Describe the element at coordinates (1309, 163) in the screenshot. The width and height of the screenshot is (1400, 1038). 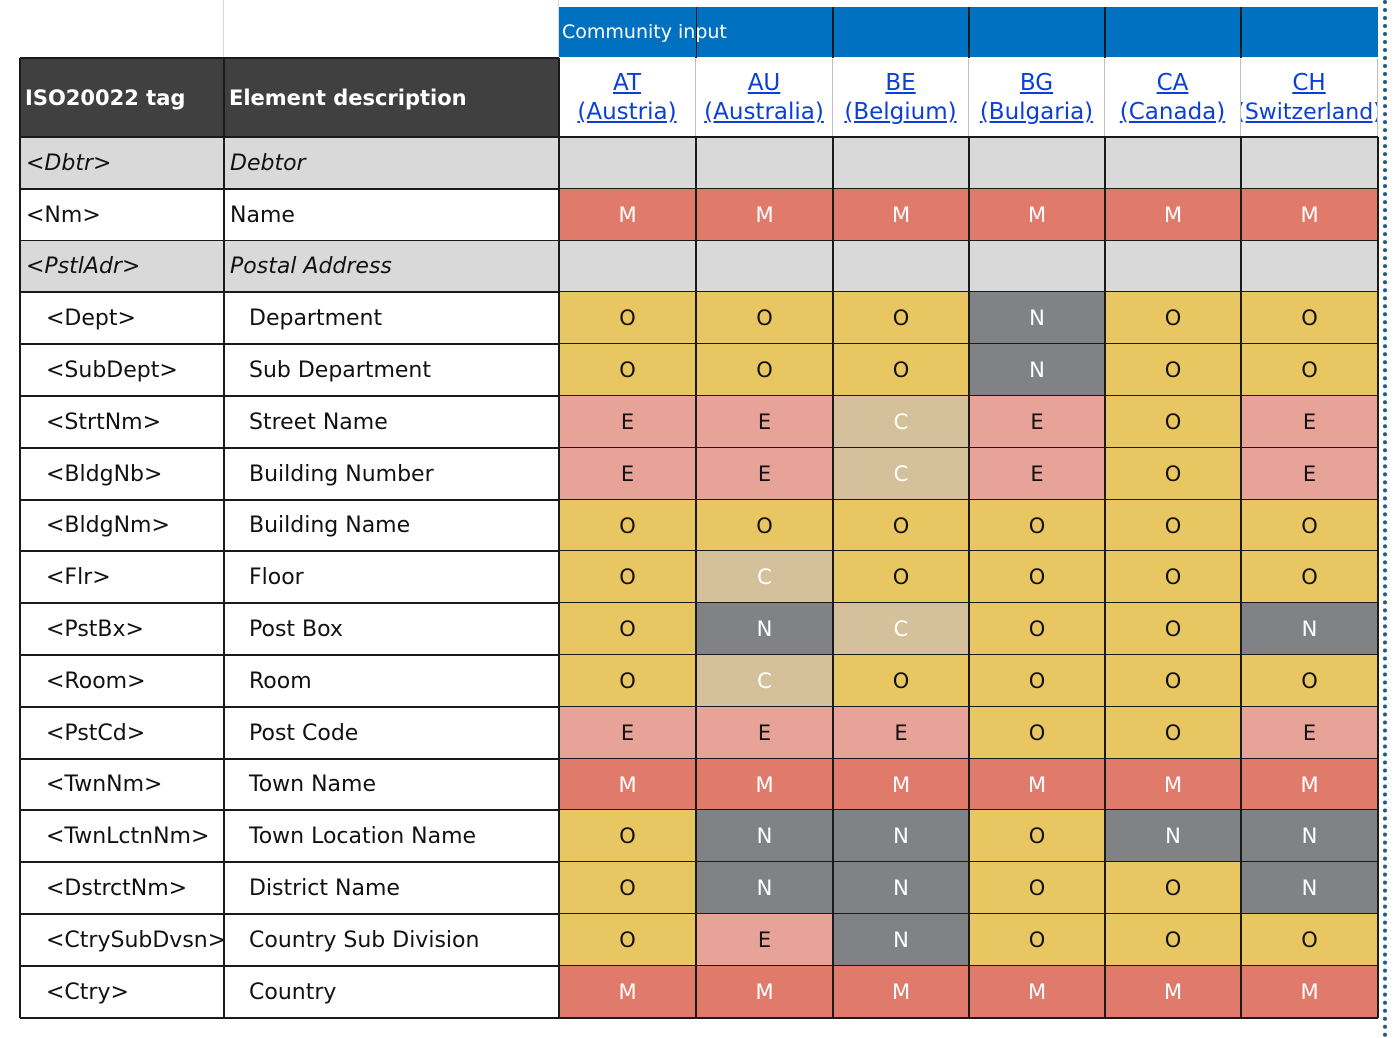
I see `value-cell-ch` at that location.